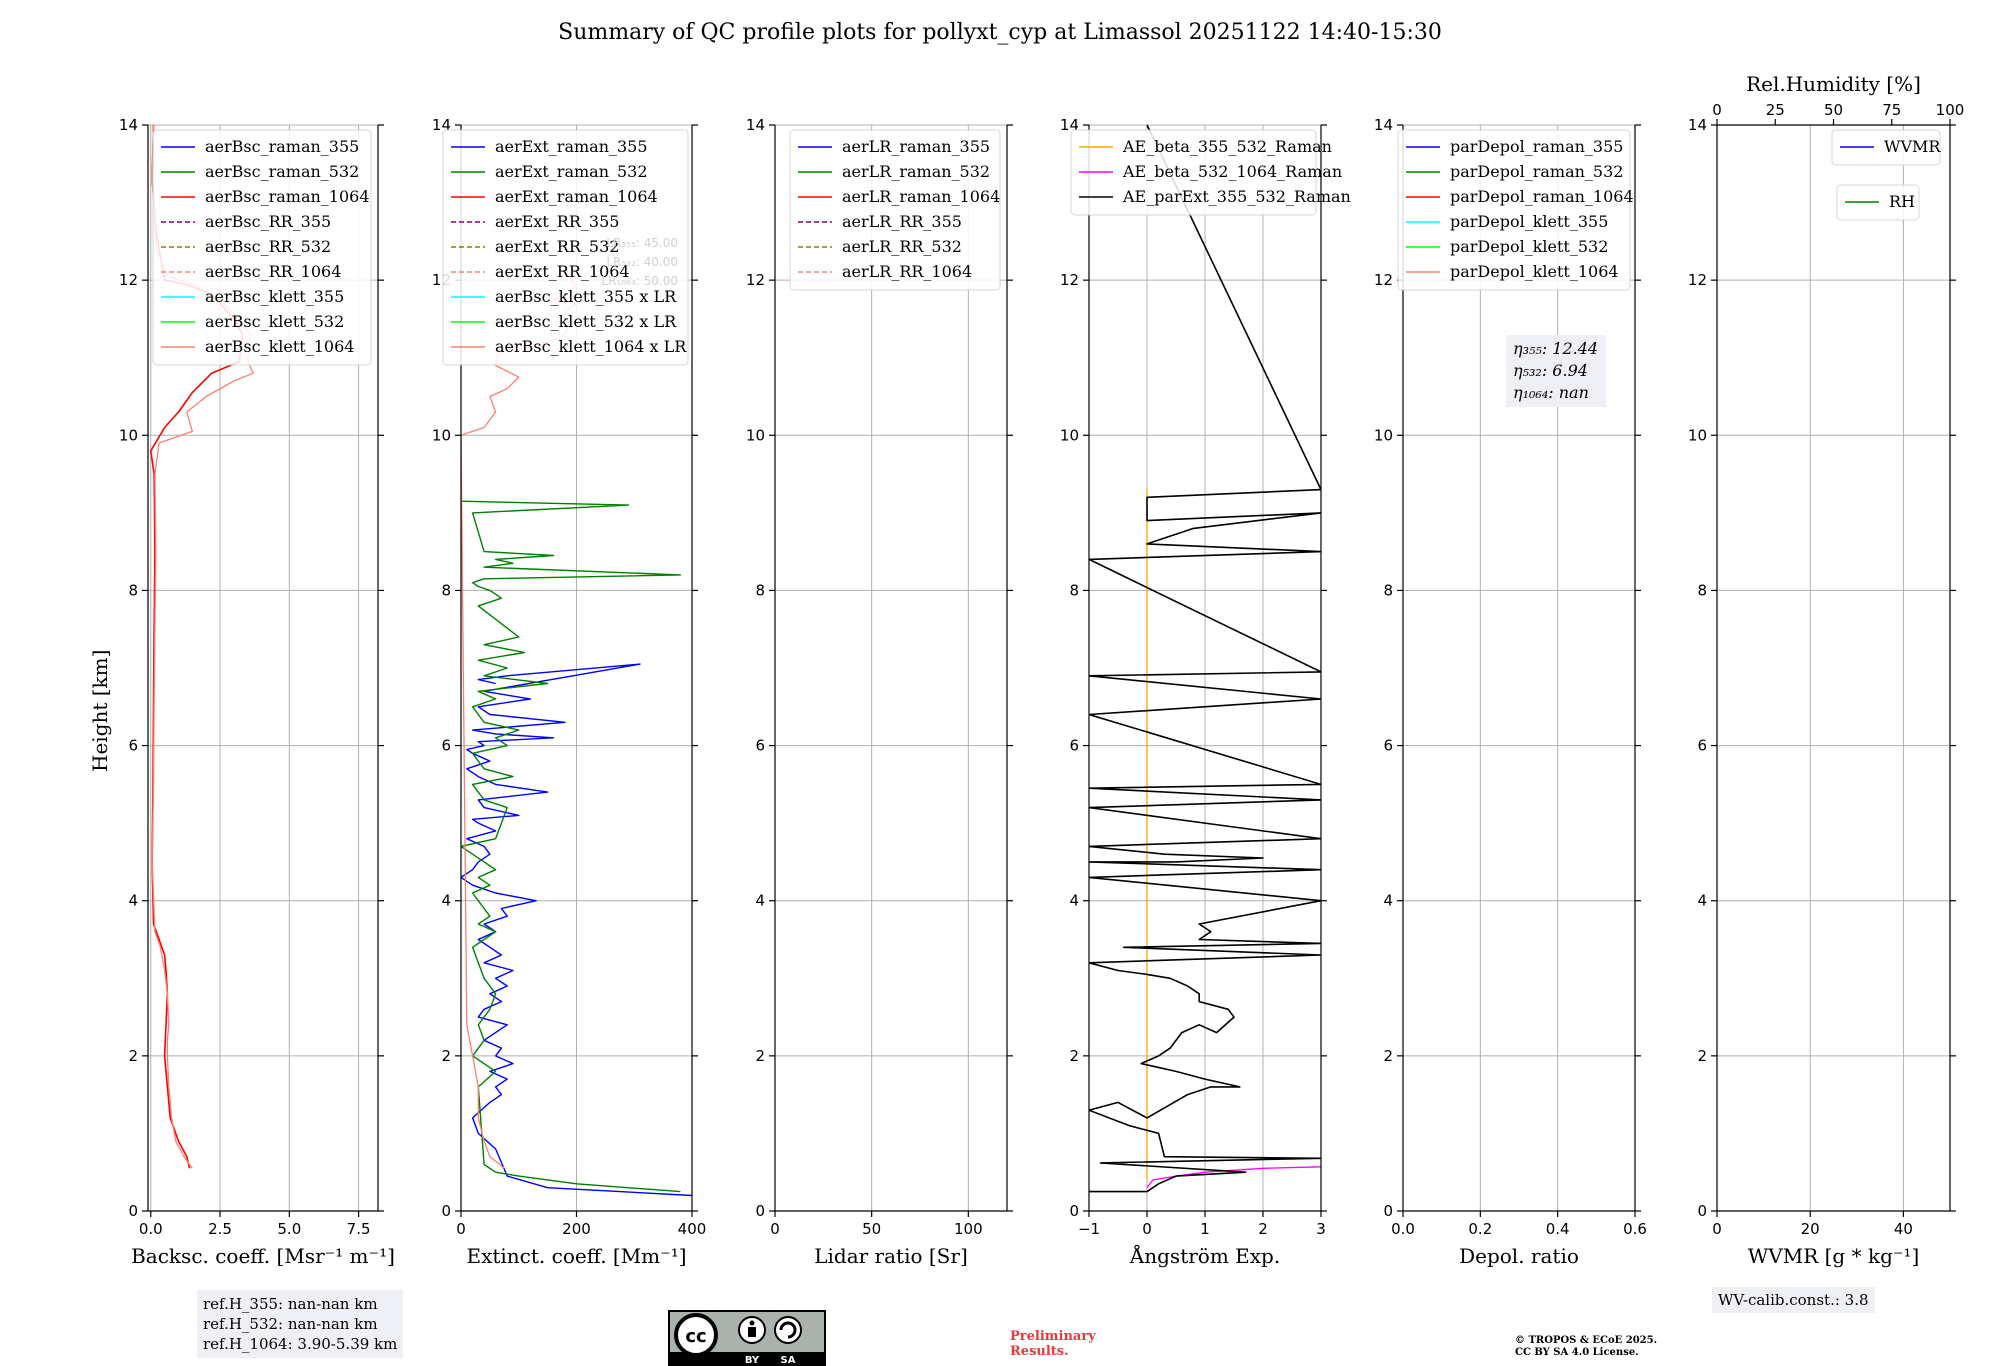 The width and height of the screenshot is (2000, 1366). Describe the element at coordinates (562, 271) in the screenshot. I see `legend-entry: aerExt_RR_1064` at that location.